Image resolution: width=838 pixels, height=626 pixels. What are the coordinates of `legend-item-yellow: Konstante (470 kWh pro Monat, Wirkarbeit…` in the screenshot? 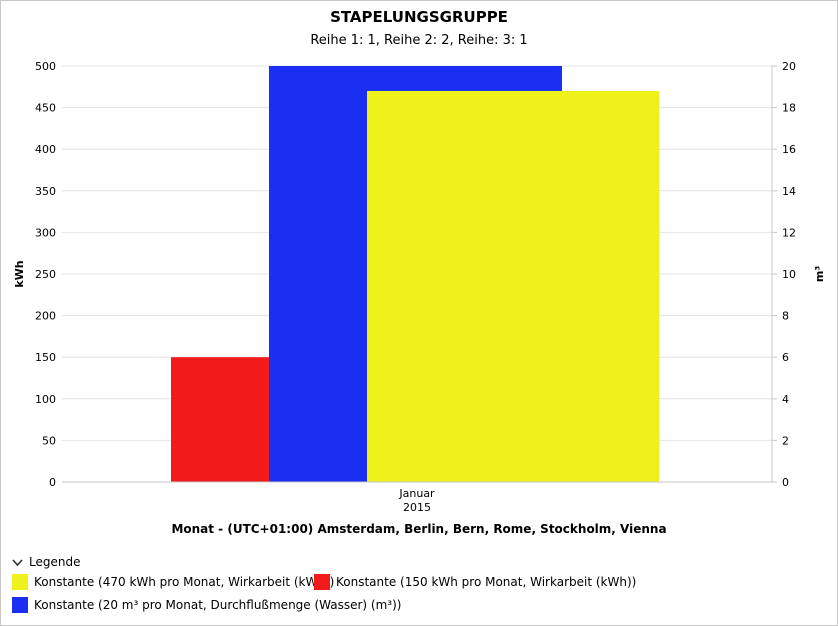 It's located at (173, 582).